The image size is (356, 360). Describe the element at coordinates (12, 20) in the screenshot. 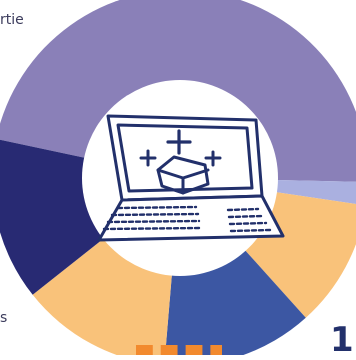

I see `cropped-text-top: rtie` at that location.